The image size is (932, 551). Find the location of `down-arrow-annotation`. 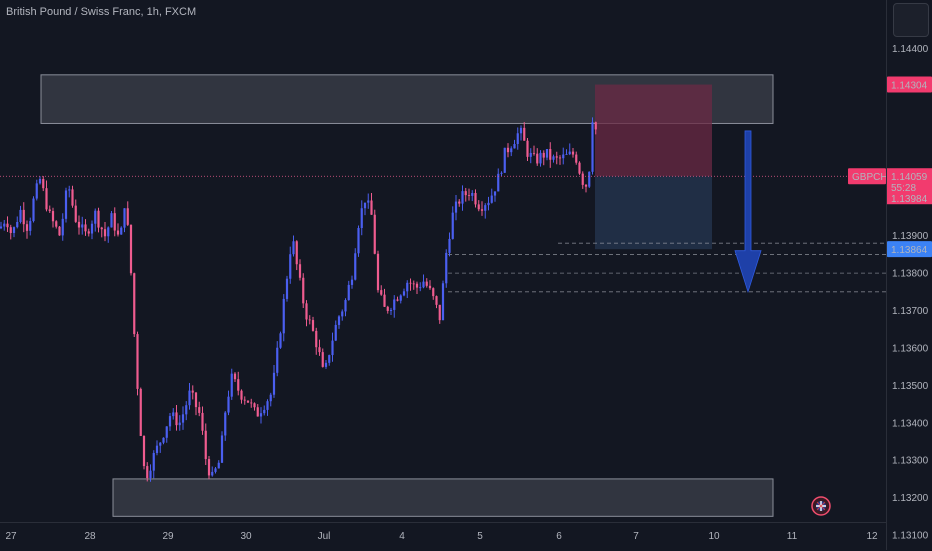

down-arrow-annotation is located at coordinates (748, 212).